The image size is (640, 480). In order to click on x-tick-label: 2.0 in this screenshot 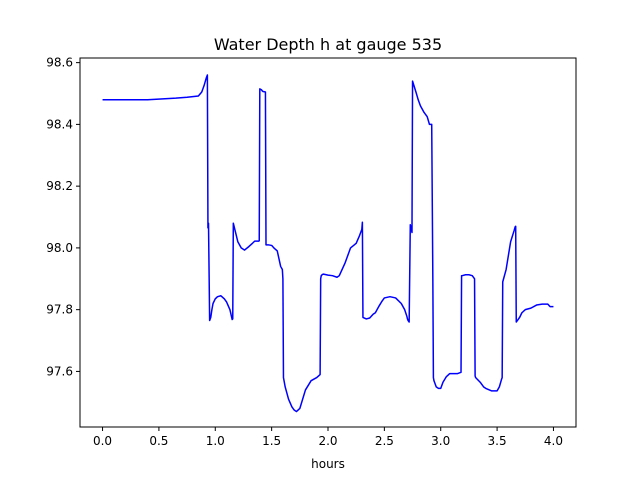, I will do `click(327, 441)`.